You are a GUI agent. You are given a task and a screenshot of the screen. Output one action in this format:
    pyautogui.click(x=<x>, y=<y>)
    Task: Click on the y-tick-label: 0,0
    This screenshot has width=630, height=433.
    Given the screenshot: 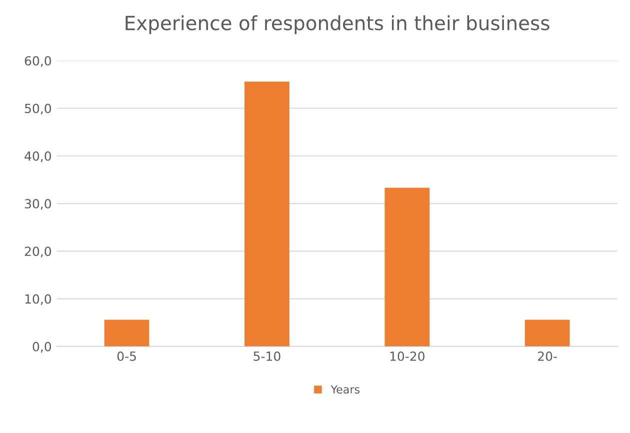 What is the action you would take?
    pyautogui.click(x=42, y=347)
    